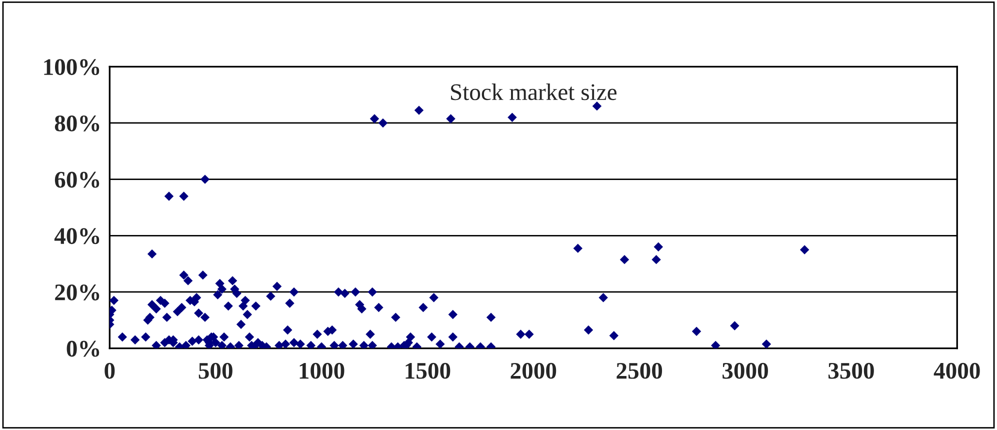  I want to click on x-tick-label: 3500, so click(851, 370).